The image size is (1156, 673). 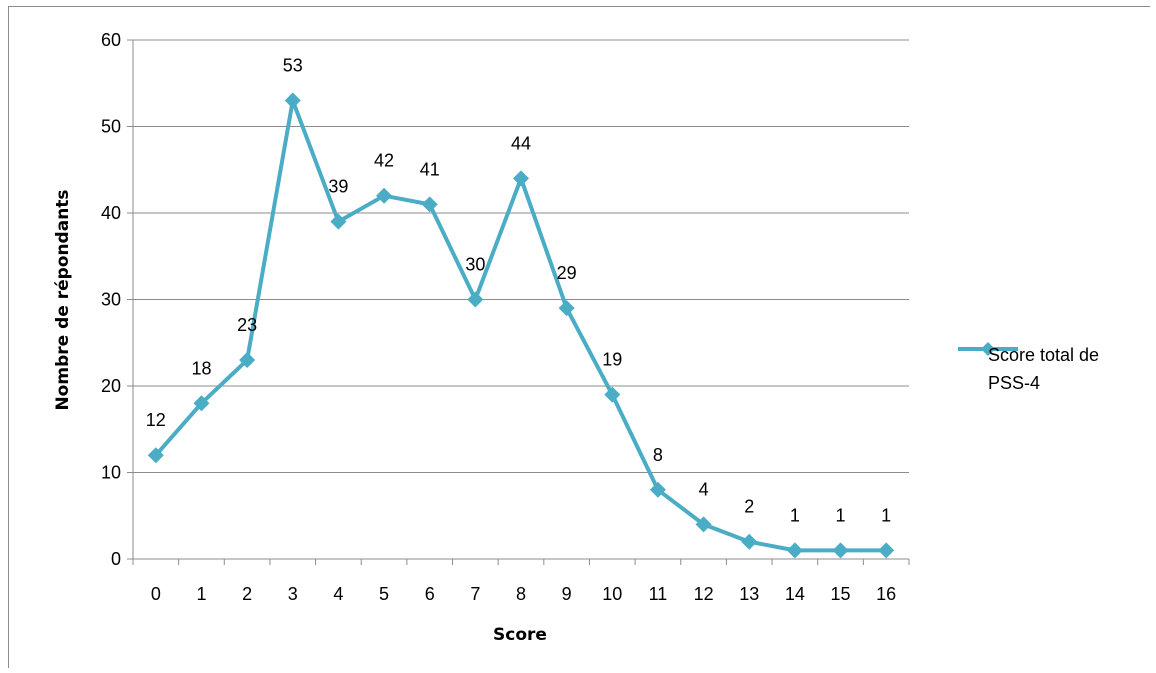 I want to click on x-tick-label: 5, so click(x=384, y=594).